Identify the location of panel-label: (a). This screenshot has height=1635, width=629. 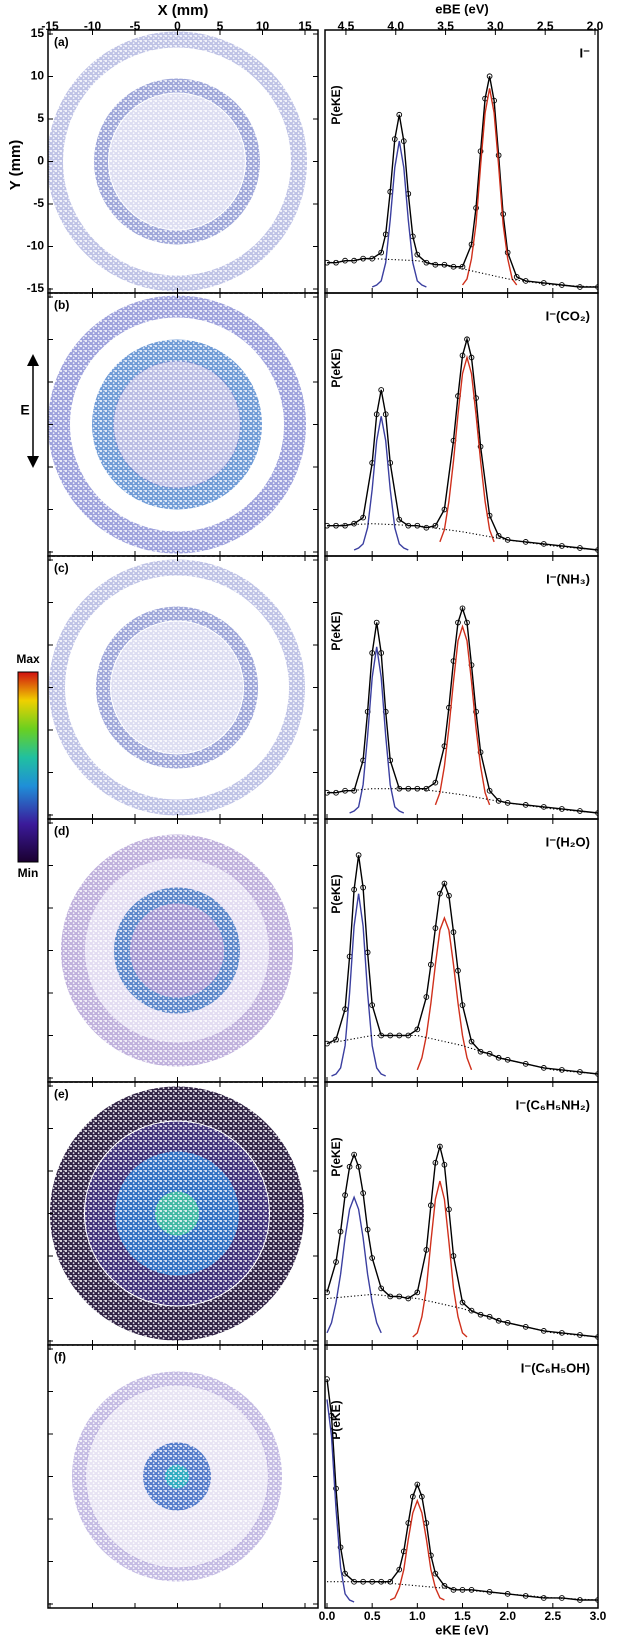
(61, 42).